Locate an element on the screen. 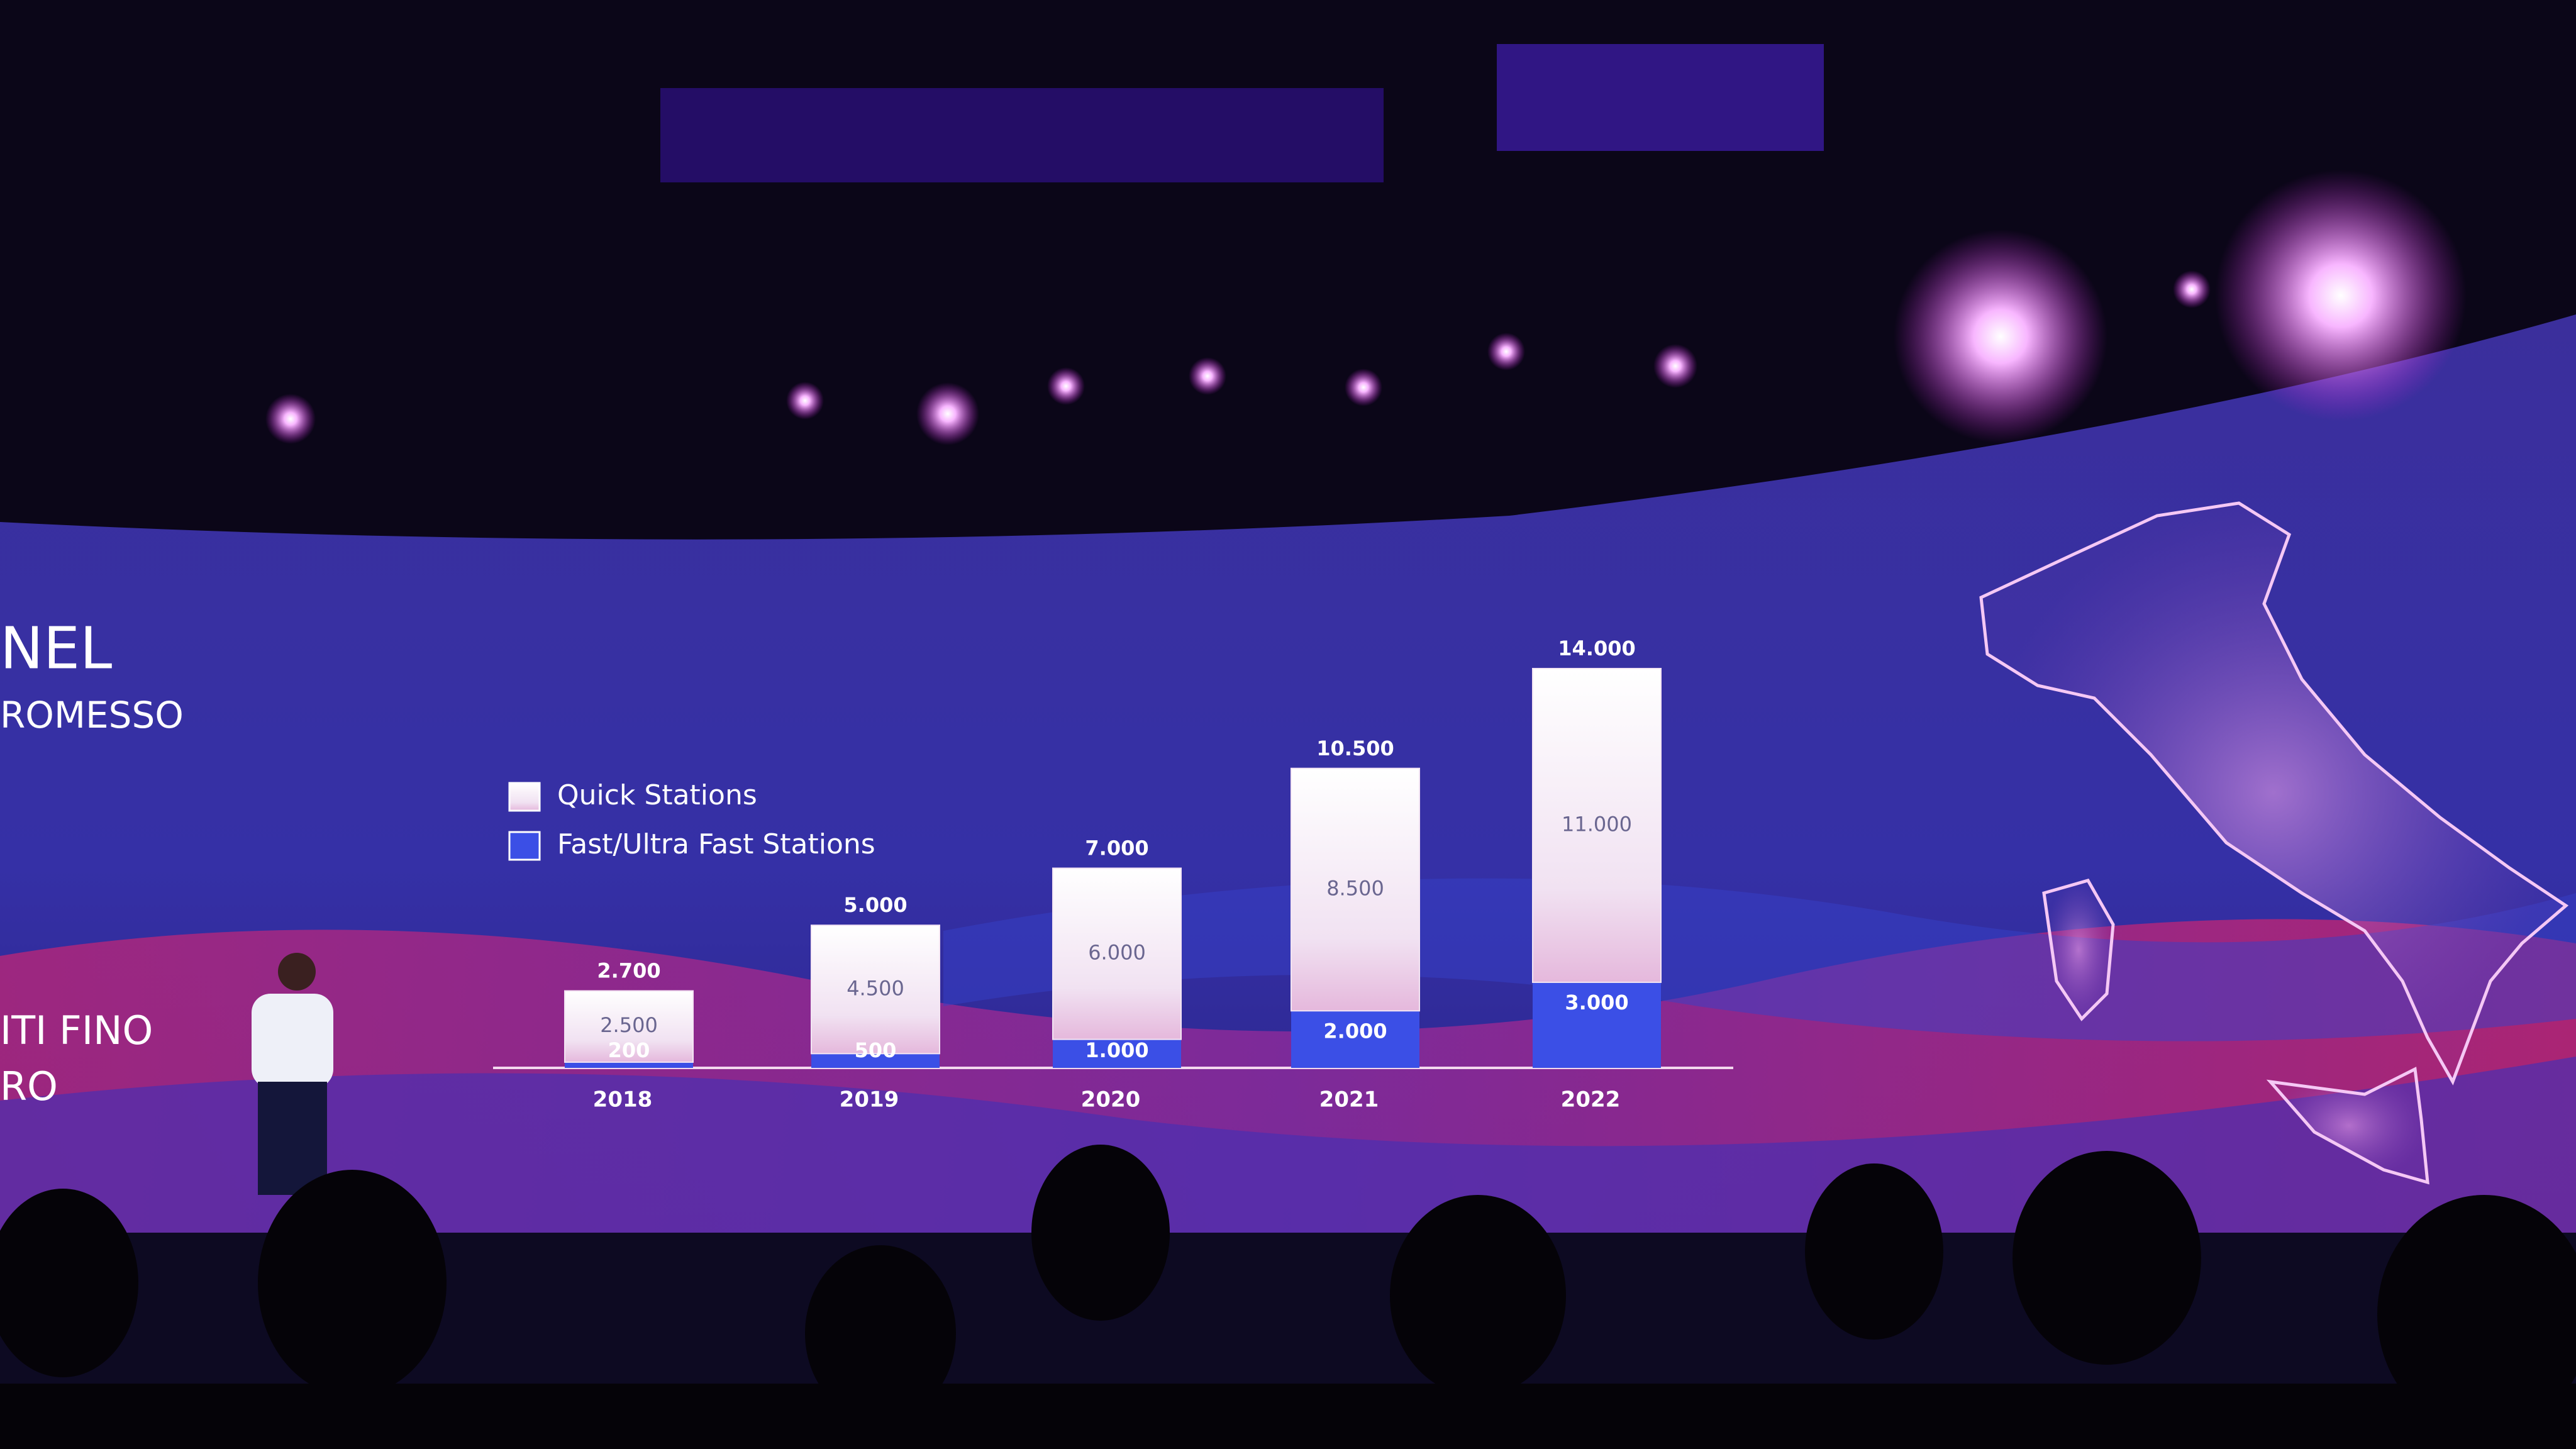 This screenshot has height=1449, width=2576. italy-map is located at coordinates (2274, 793).